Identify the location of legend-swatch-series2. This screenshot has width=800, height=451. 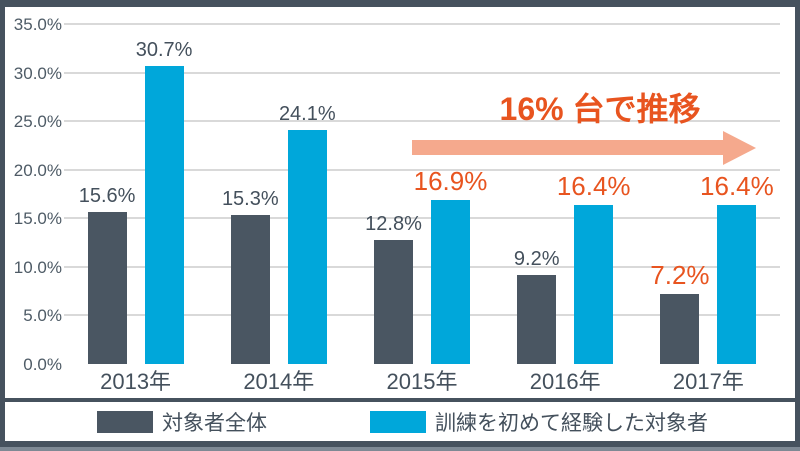
(398, 422).